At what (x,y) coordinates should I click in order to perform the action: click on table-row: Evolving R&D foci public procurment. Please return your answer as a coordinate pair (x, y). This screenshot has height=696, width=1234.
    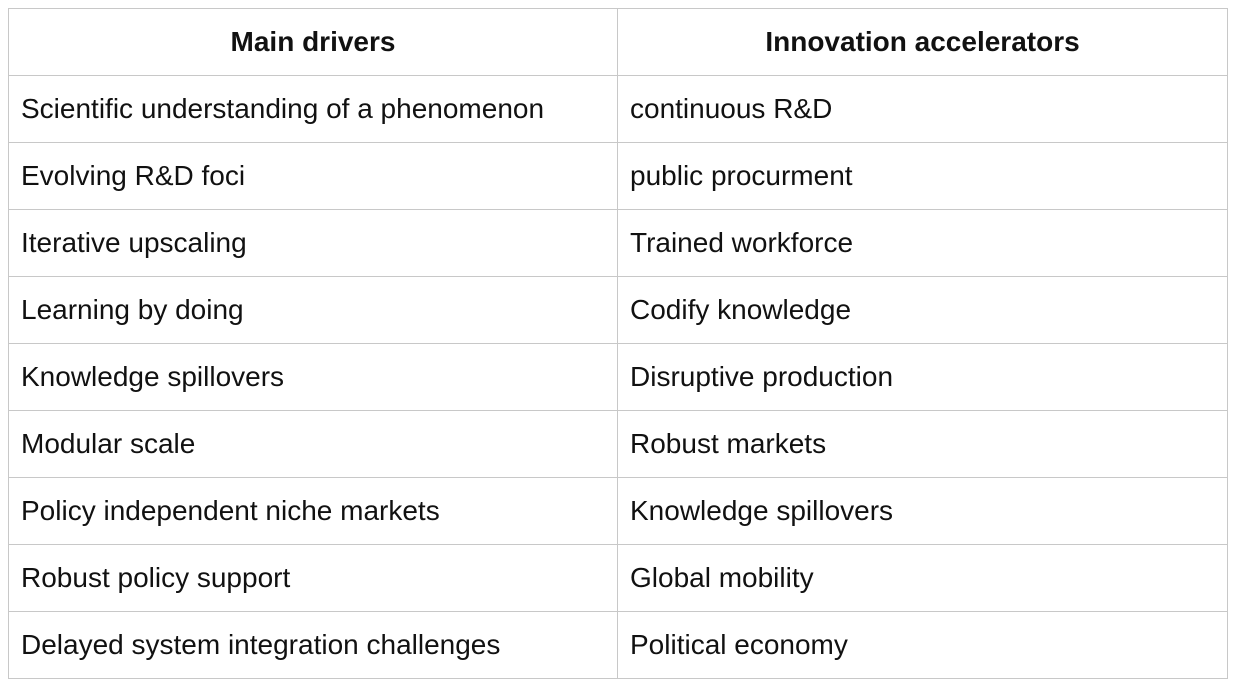
    Looking at the image, I should click on (618, 176).